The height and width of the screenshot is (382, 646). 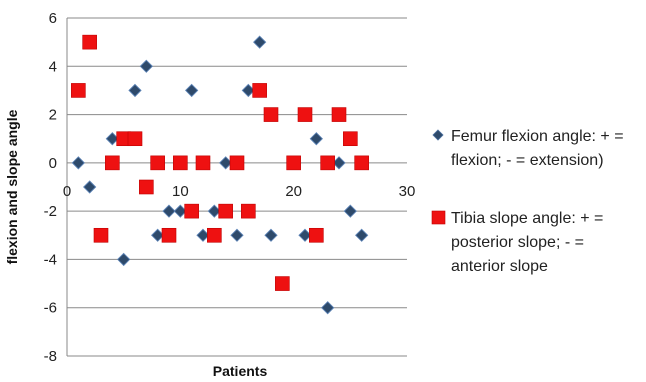 I want to click on legend-label-tibia-line2: posterior slope; - =, so click(x=517, y=242).